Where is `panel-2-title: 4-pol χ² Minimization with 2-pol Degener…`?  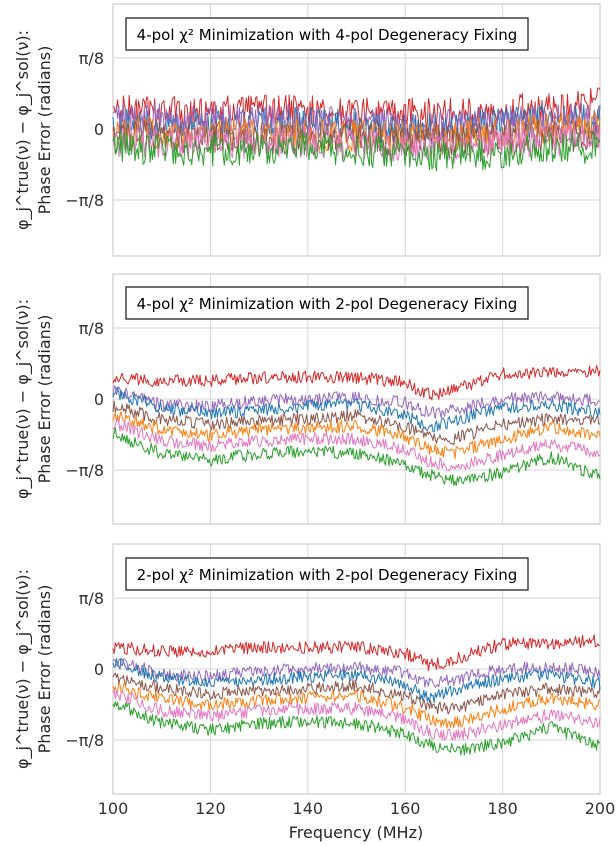 panel-2-title: 4-pol χ² Minimization with 2-pol Degener… is located at coordinates (327, 304).